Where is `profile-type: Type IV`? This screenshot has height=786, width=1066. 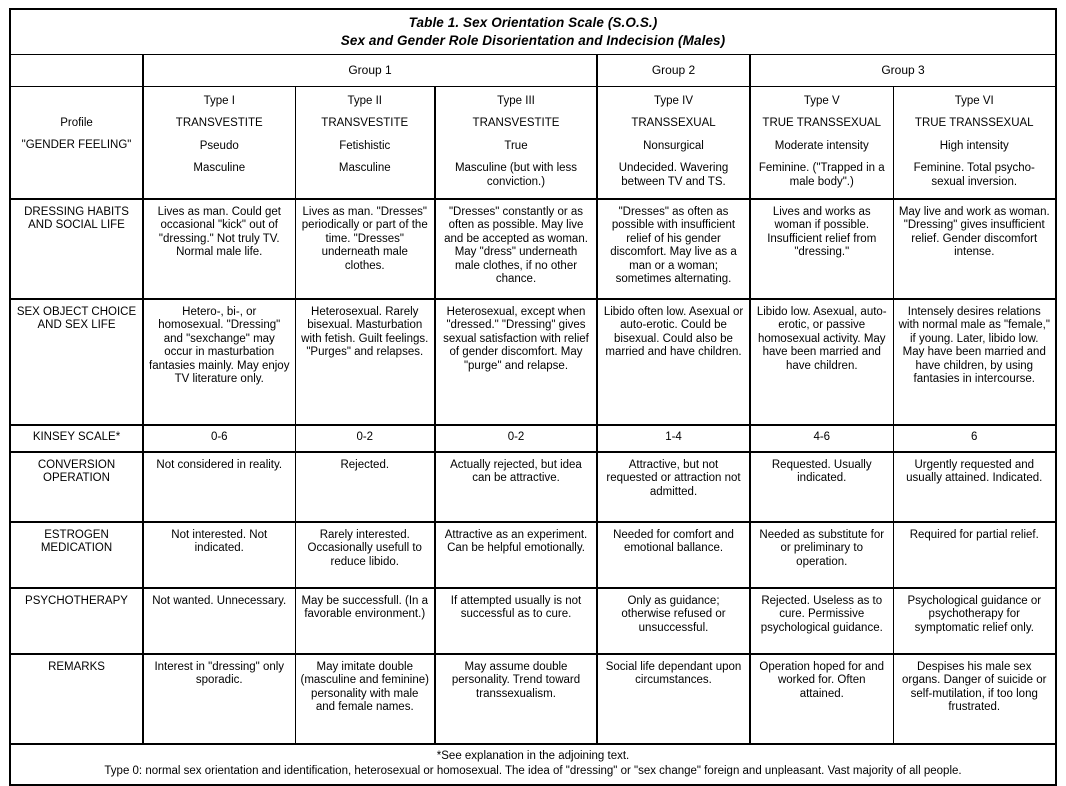
profile-type: Type IV is located at coordinates (673, 100).